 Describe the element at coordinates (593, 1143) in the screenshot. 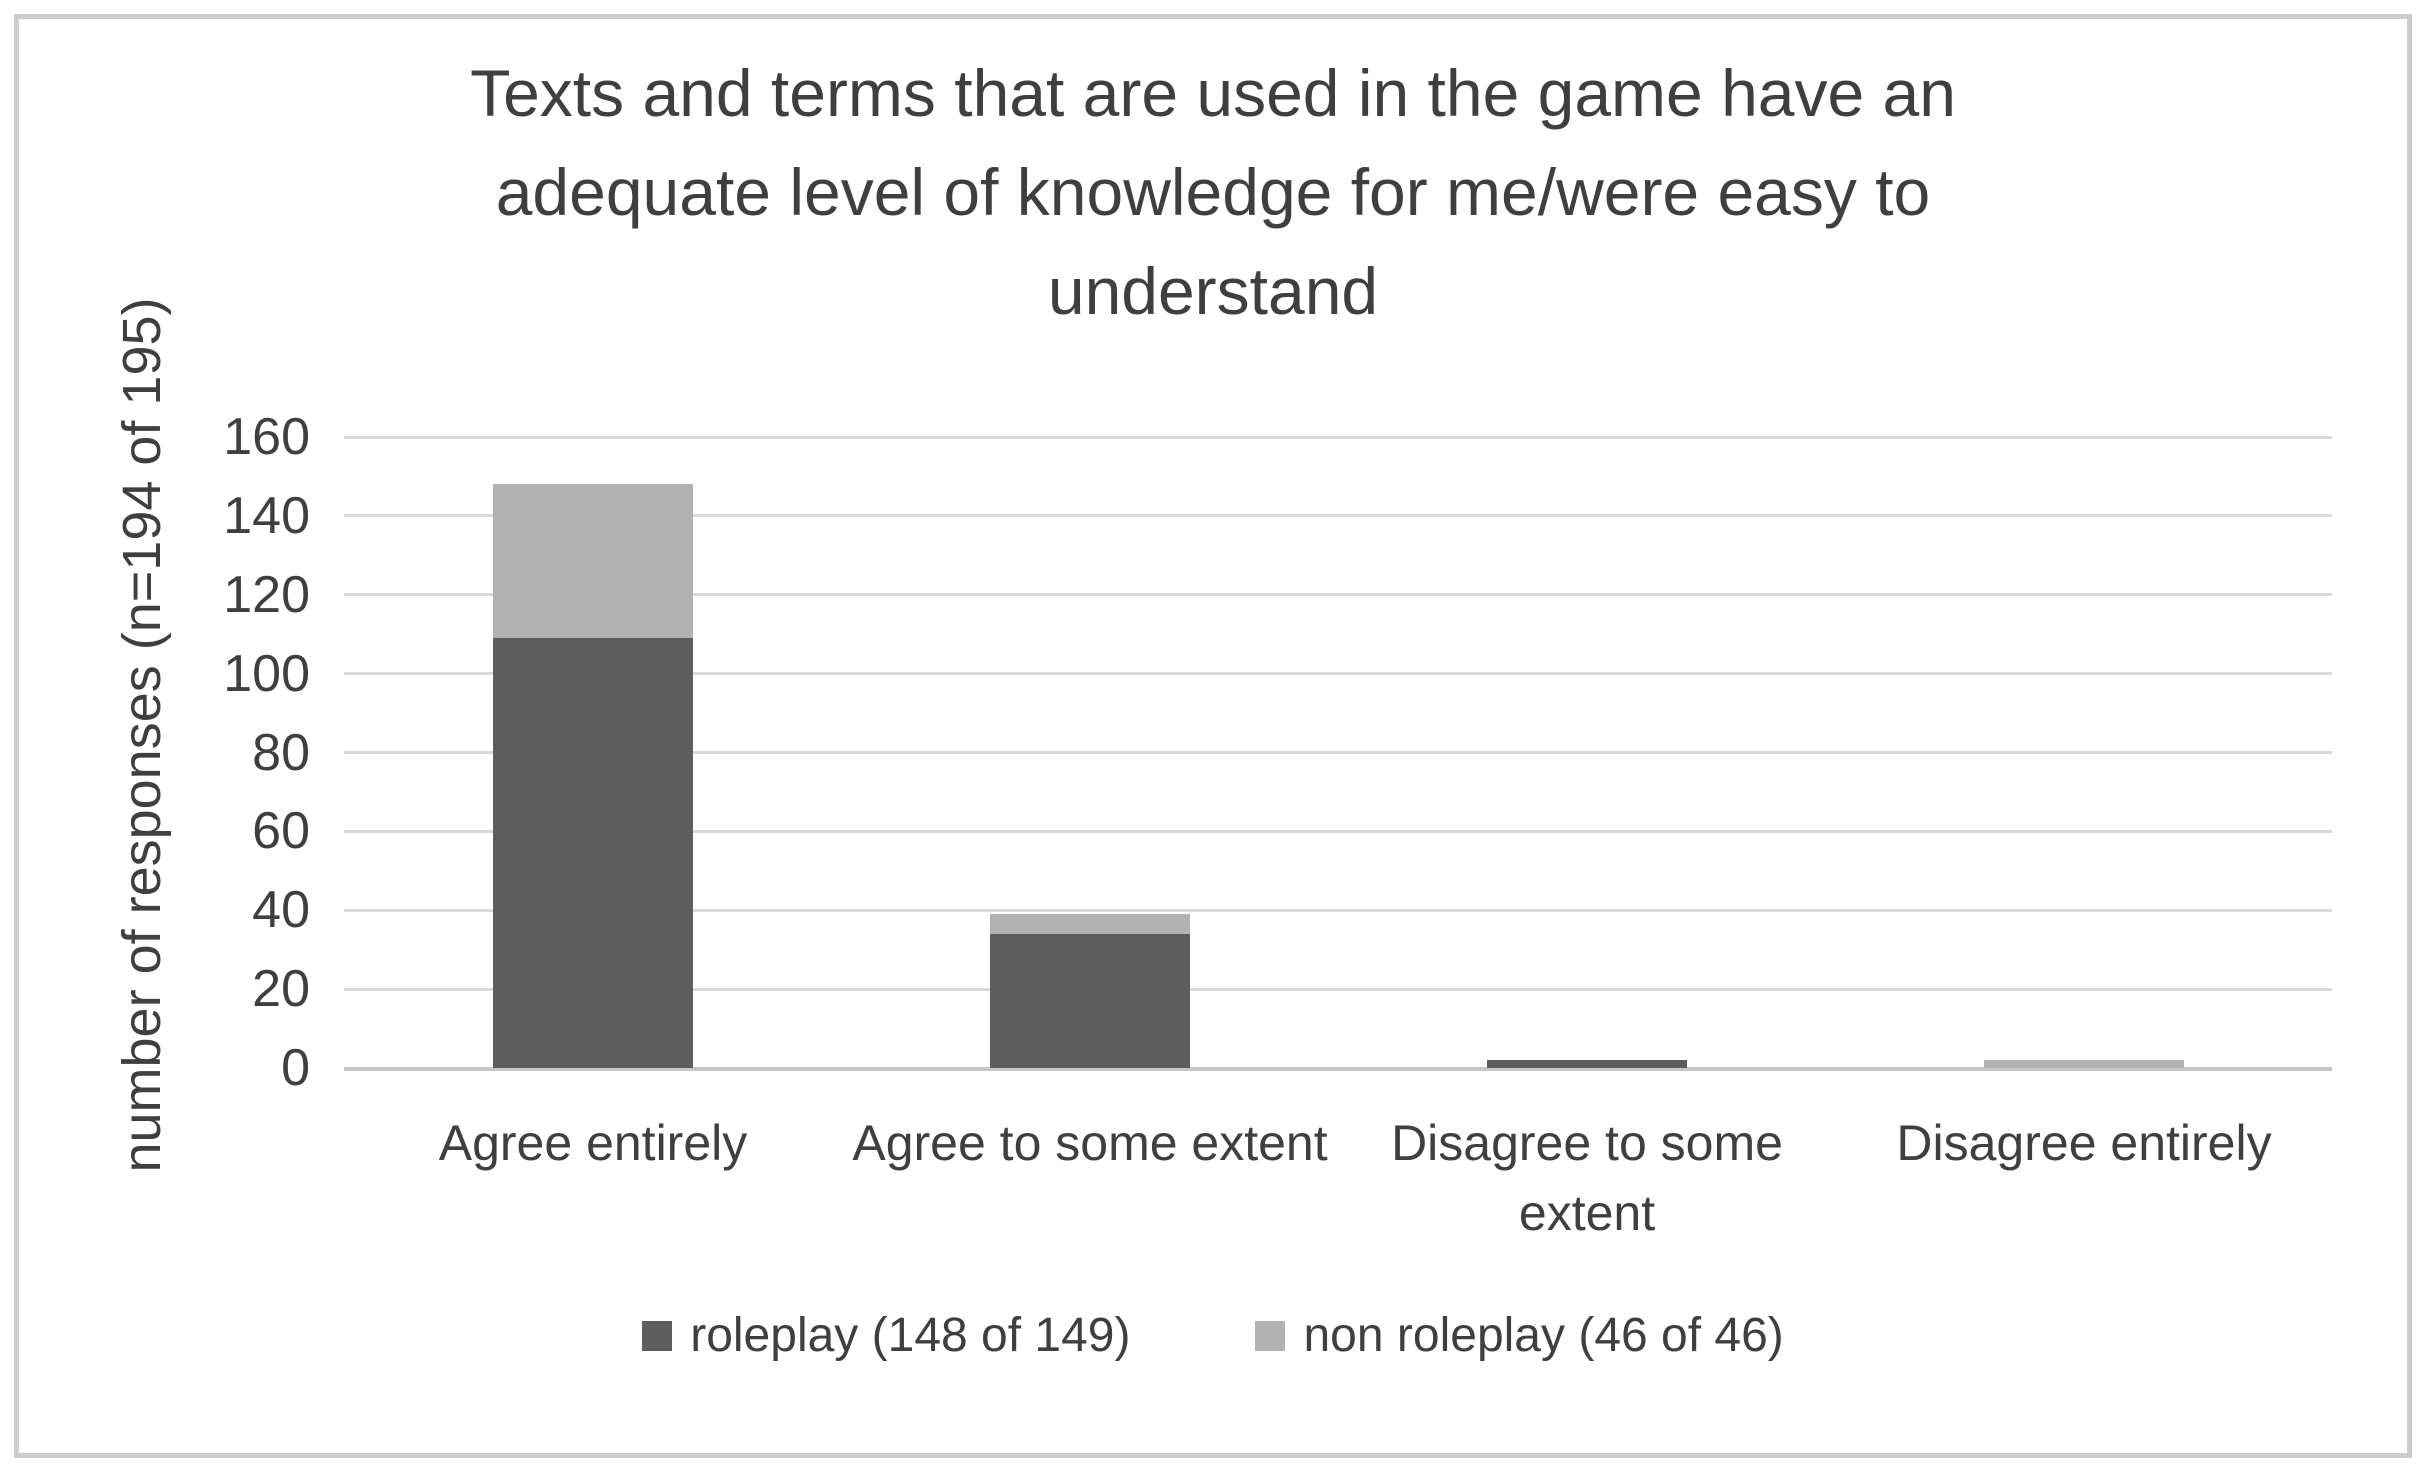

I see `x-axis-label-agree-entirely: Agree entirely` at that location.